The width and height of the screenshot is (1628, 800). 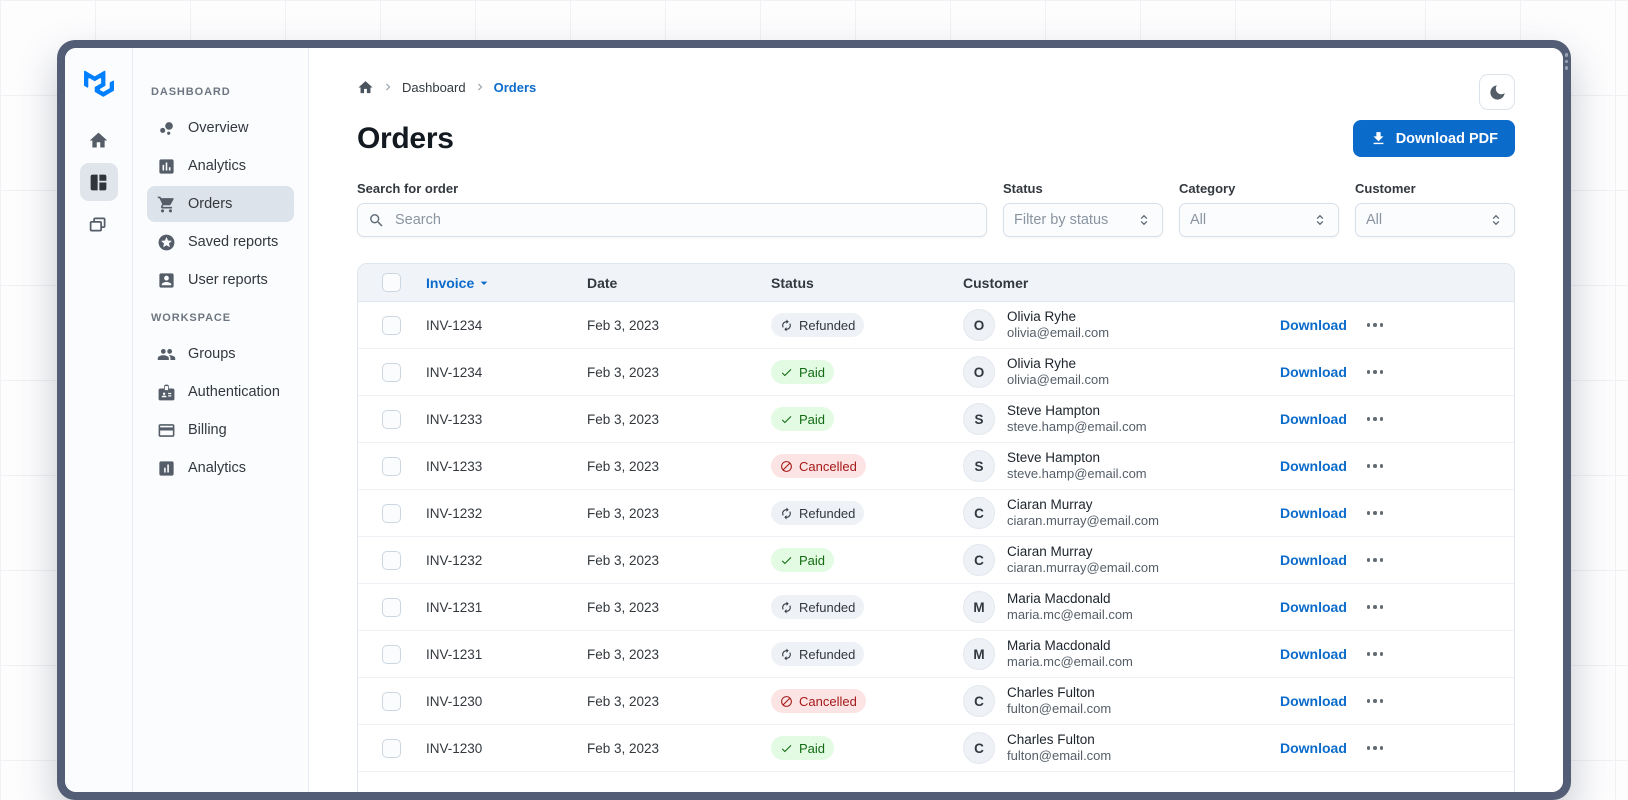 What do you see at coordinates (220, 204) in the screenshot?
I see `sidebar-item-orders: Orders` at bounding box center [220, 204].